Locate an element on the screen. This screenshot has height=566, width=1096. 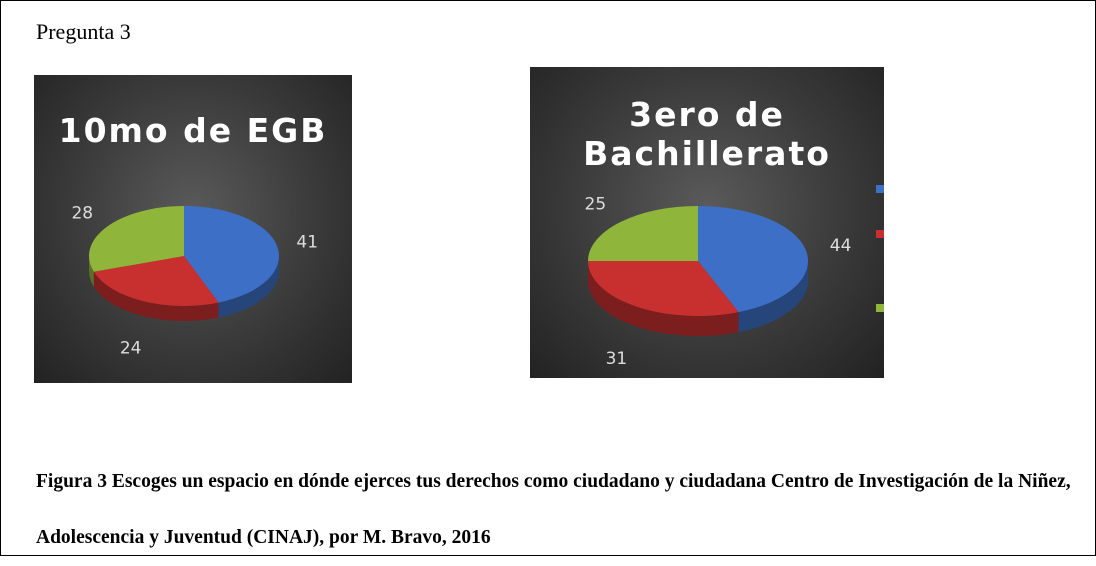
data-label: 25 is located at coordinates (596, 205).